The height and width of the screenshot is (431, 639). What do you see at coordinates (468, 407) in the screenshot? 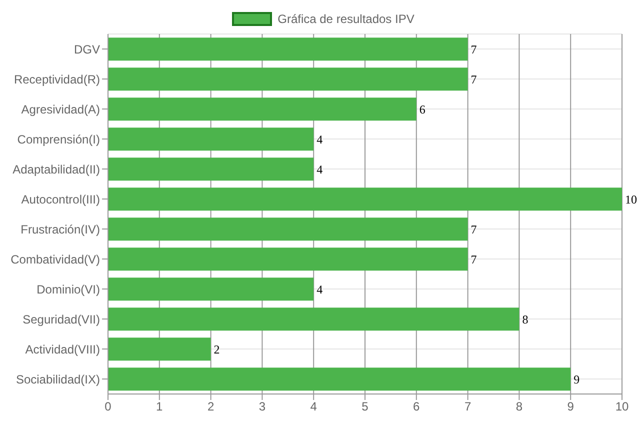
I see `x-tick-label: 7` at bounding box center [468, 407].